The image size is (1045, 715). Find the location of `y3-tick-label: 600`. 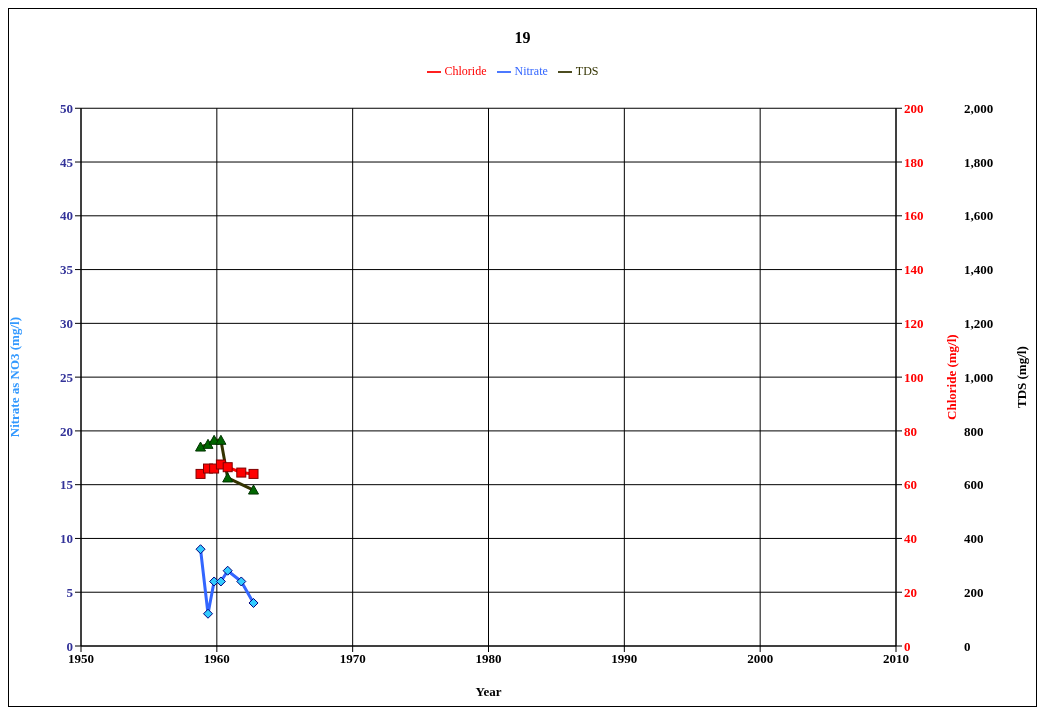

y3-tick-label: 600 is located at coordinates (974, 485).